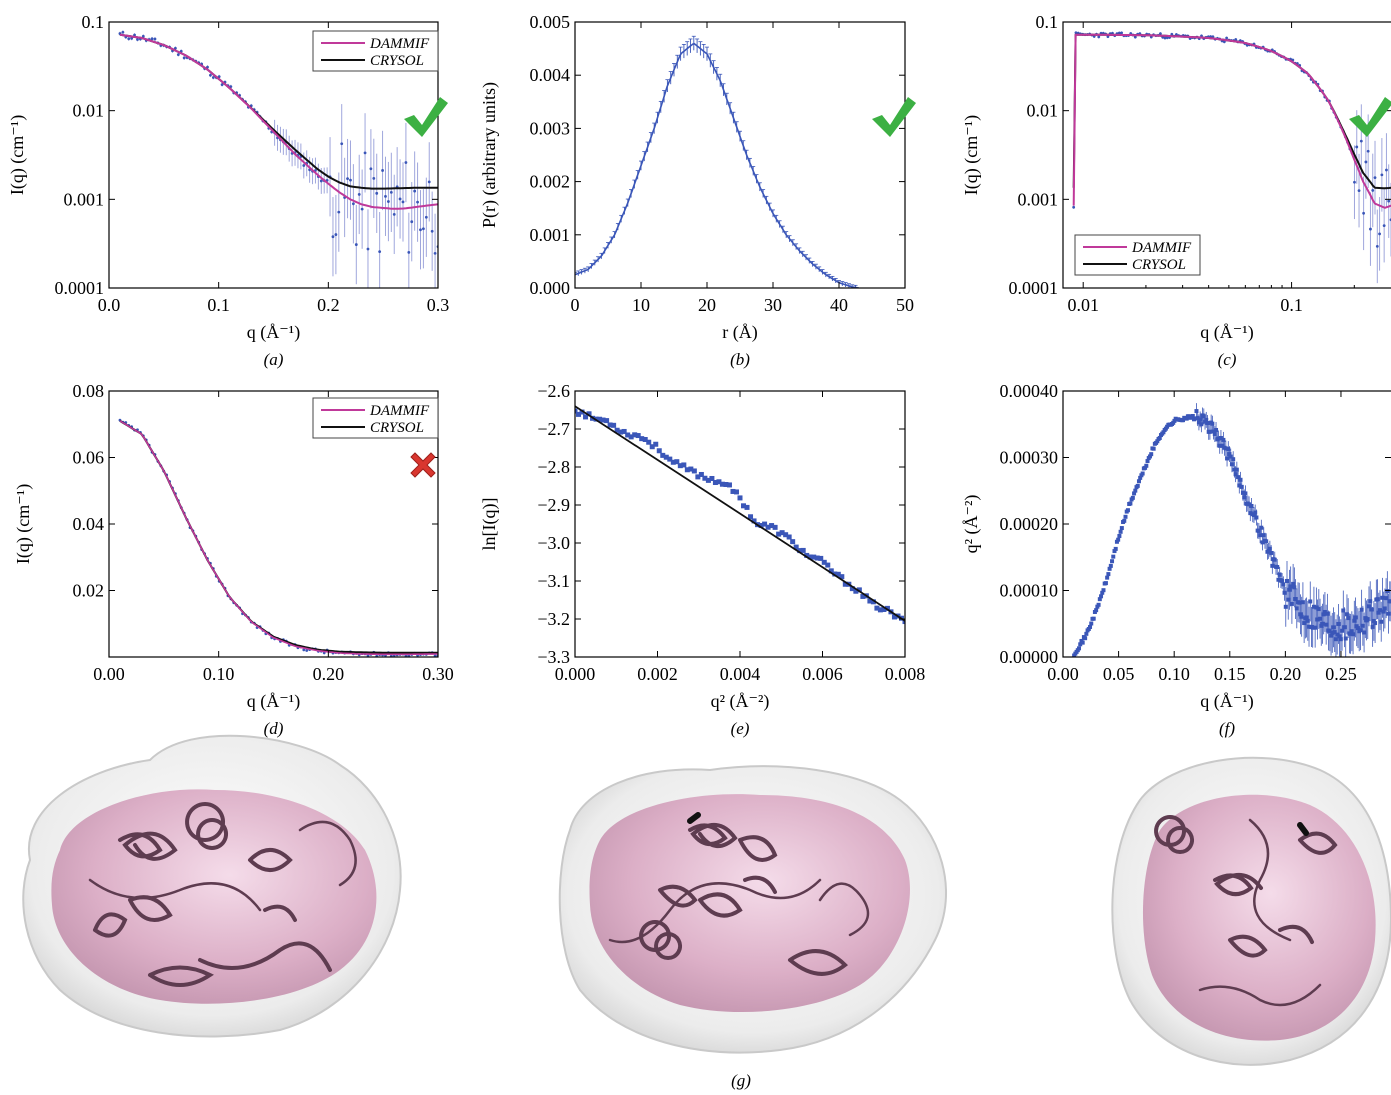 This screenshot has width=1391, height=1095. What do you see at coordinates (1231, 530) in the screenshot?
I see `panel-f-plot` at bounding box center [1231, 530].